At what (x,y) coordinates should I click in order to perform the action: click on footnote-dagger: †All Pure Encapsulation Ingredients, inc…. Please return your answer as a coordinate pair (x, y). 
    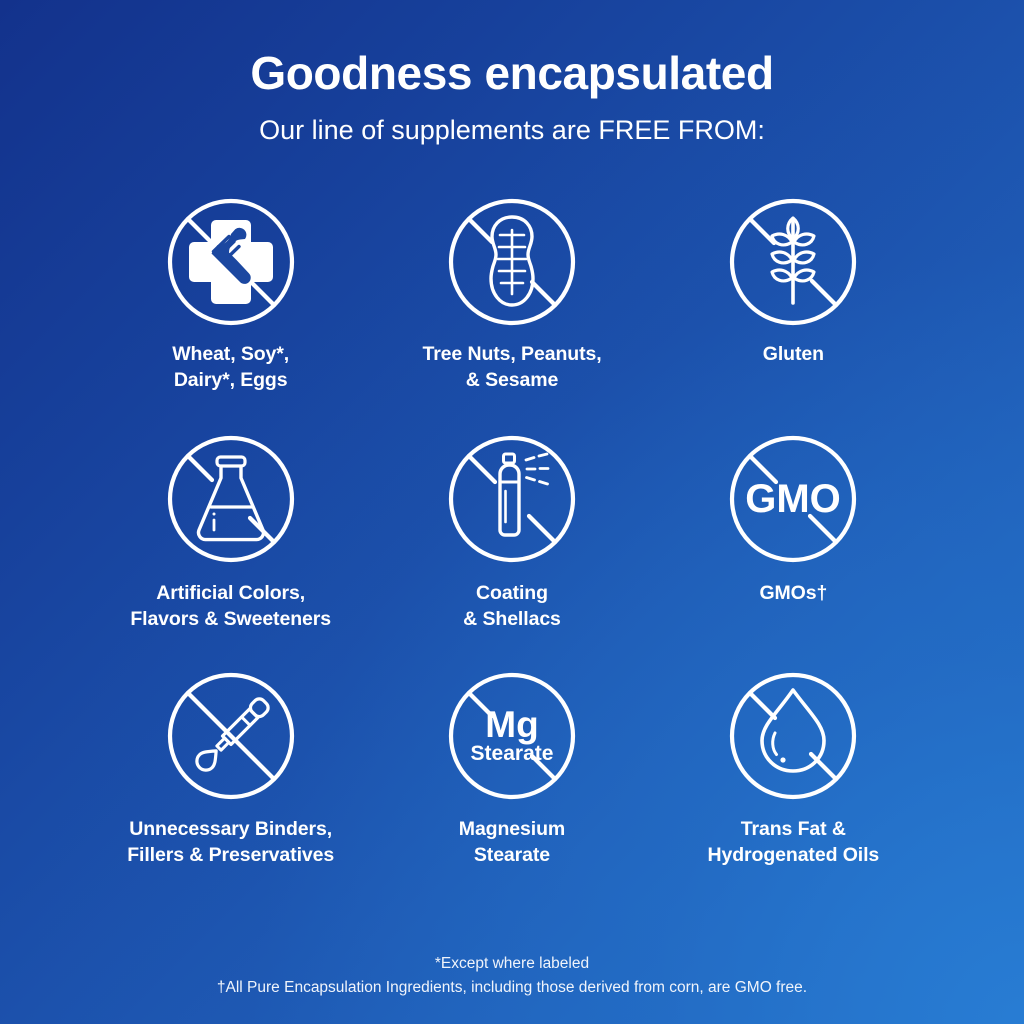
    Looking at the image, I should click on (512, 987).